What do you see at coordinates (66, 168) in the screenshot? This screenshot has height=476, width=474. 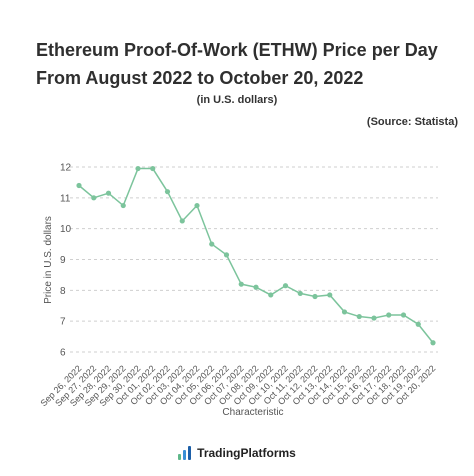 I see `y-tick-label: 12` at bounding box center [66, 168].